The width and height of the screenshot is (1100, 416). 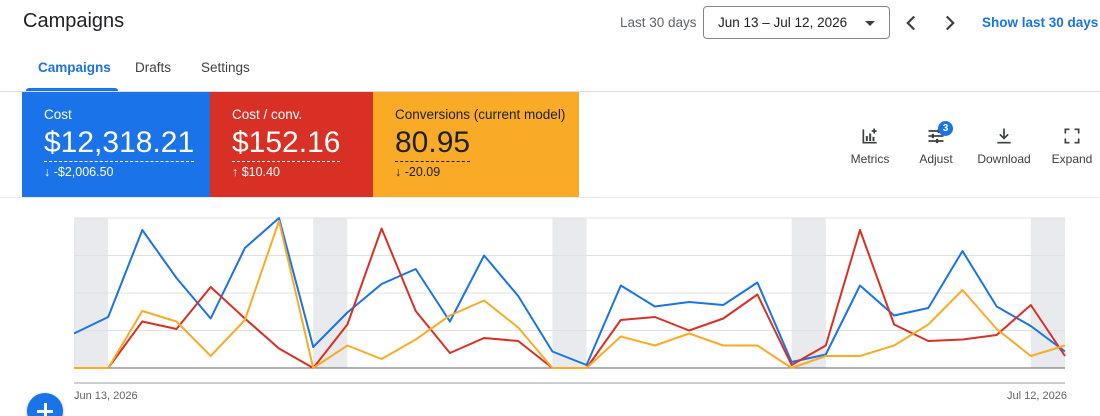 I want to click on tab-drafts: Drafts, so click(x=153, y=67).